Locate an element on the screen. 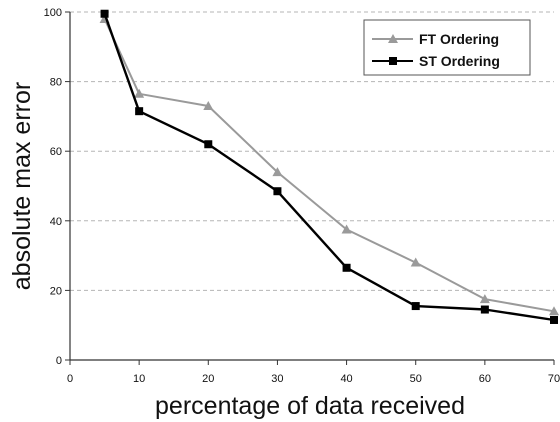 This screenshot has width=560, height=422. y-tick-label: 100 is located at coordinates (53, 13).